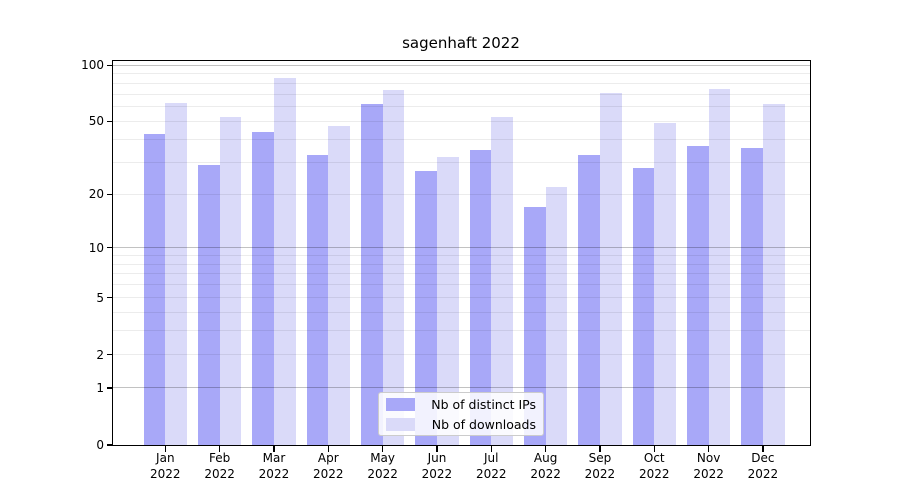 This screenshot has width=900, height=500. I want to click on y-tick-label: 20, so click(96, 194).